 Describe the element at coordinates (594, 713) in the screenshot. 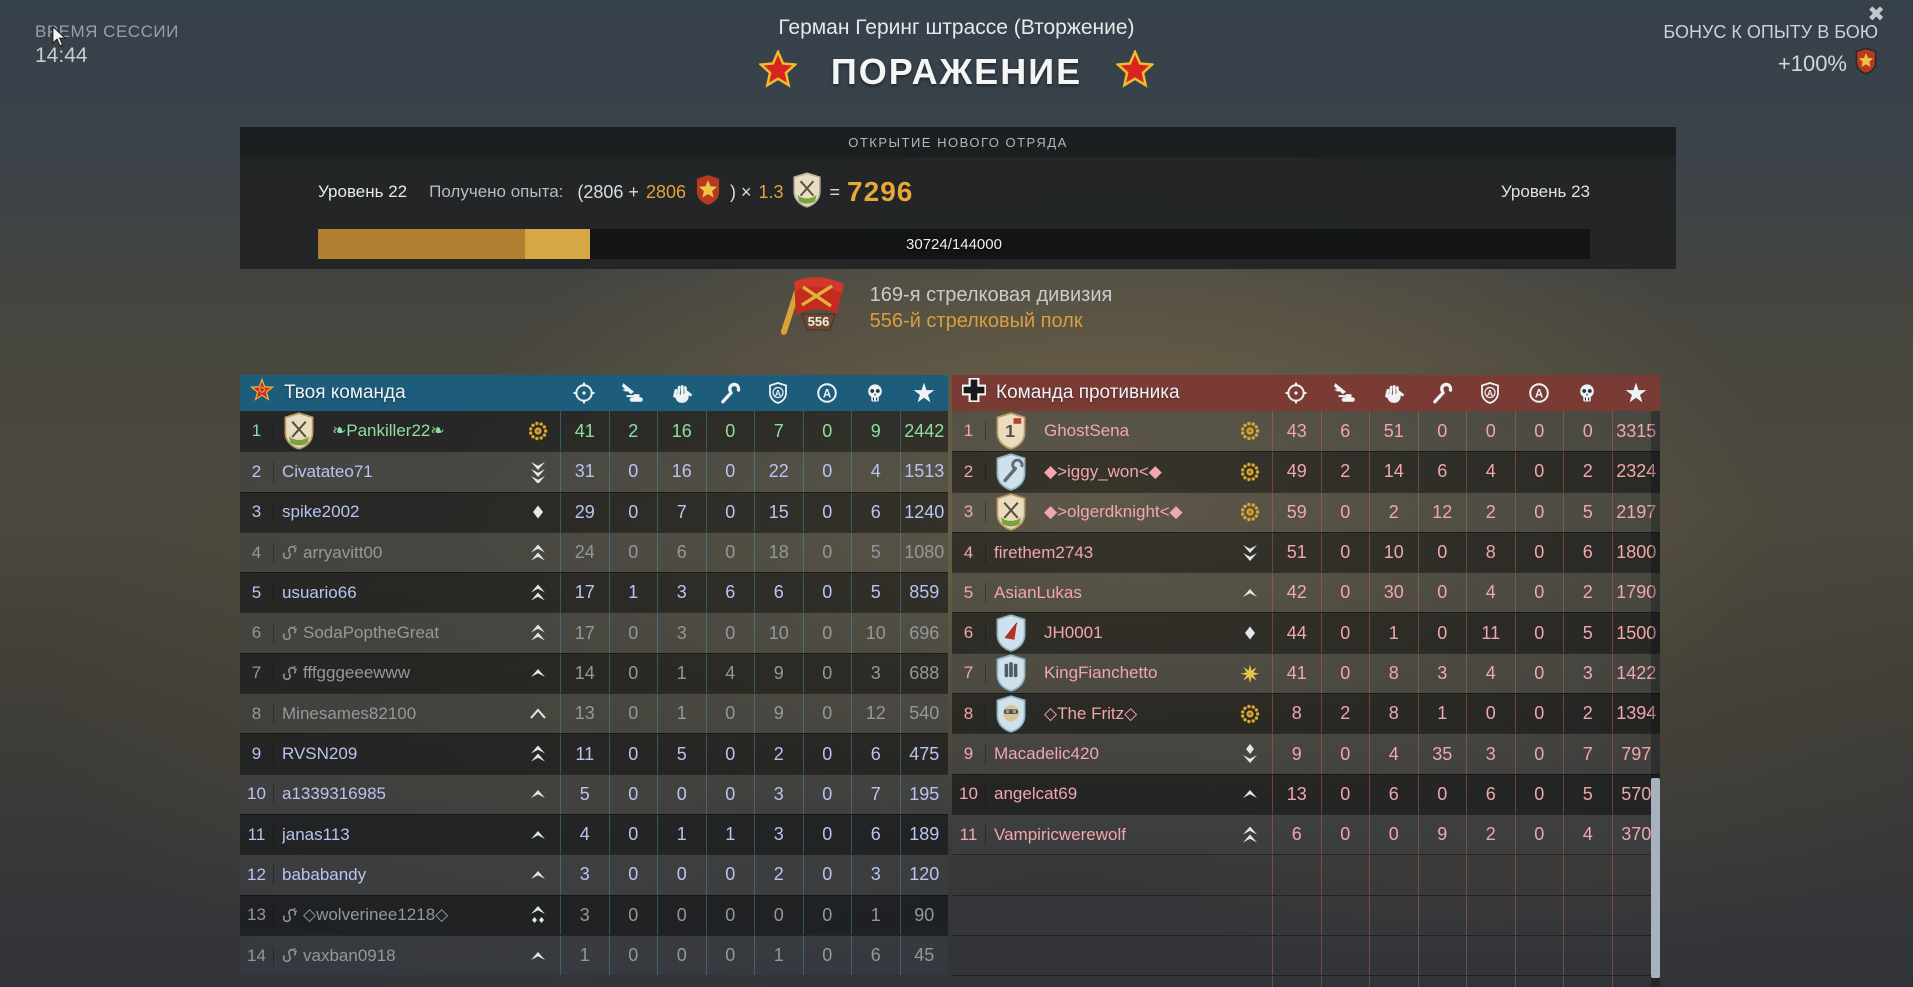

I see `player-row: 8 Minesames82100 13 0 1 0 9 0 12 540` at that location.